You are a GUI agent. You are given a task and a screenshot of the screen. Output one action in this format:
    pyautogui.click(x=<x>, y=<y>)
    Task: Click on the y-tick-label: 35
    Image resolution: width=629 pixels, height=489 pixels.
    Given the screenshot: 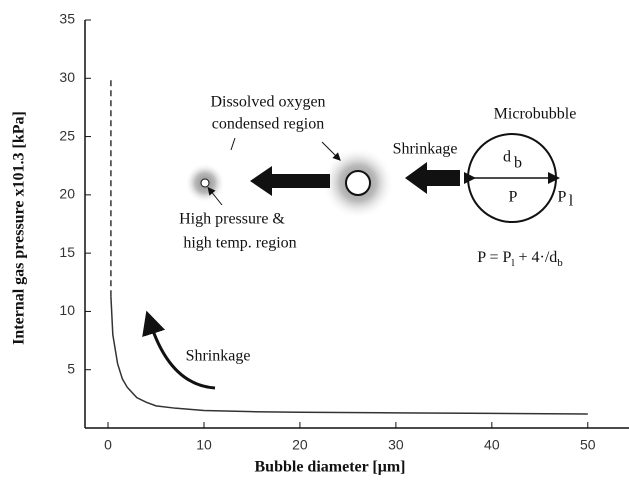 What is the action you would take?
    pyautogui.click(x=67, y=19)
    